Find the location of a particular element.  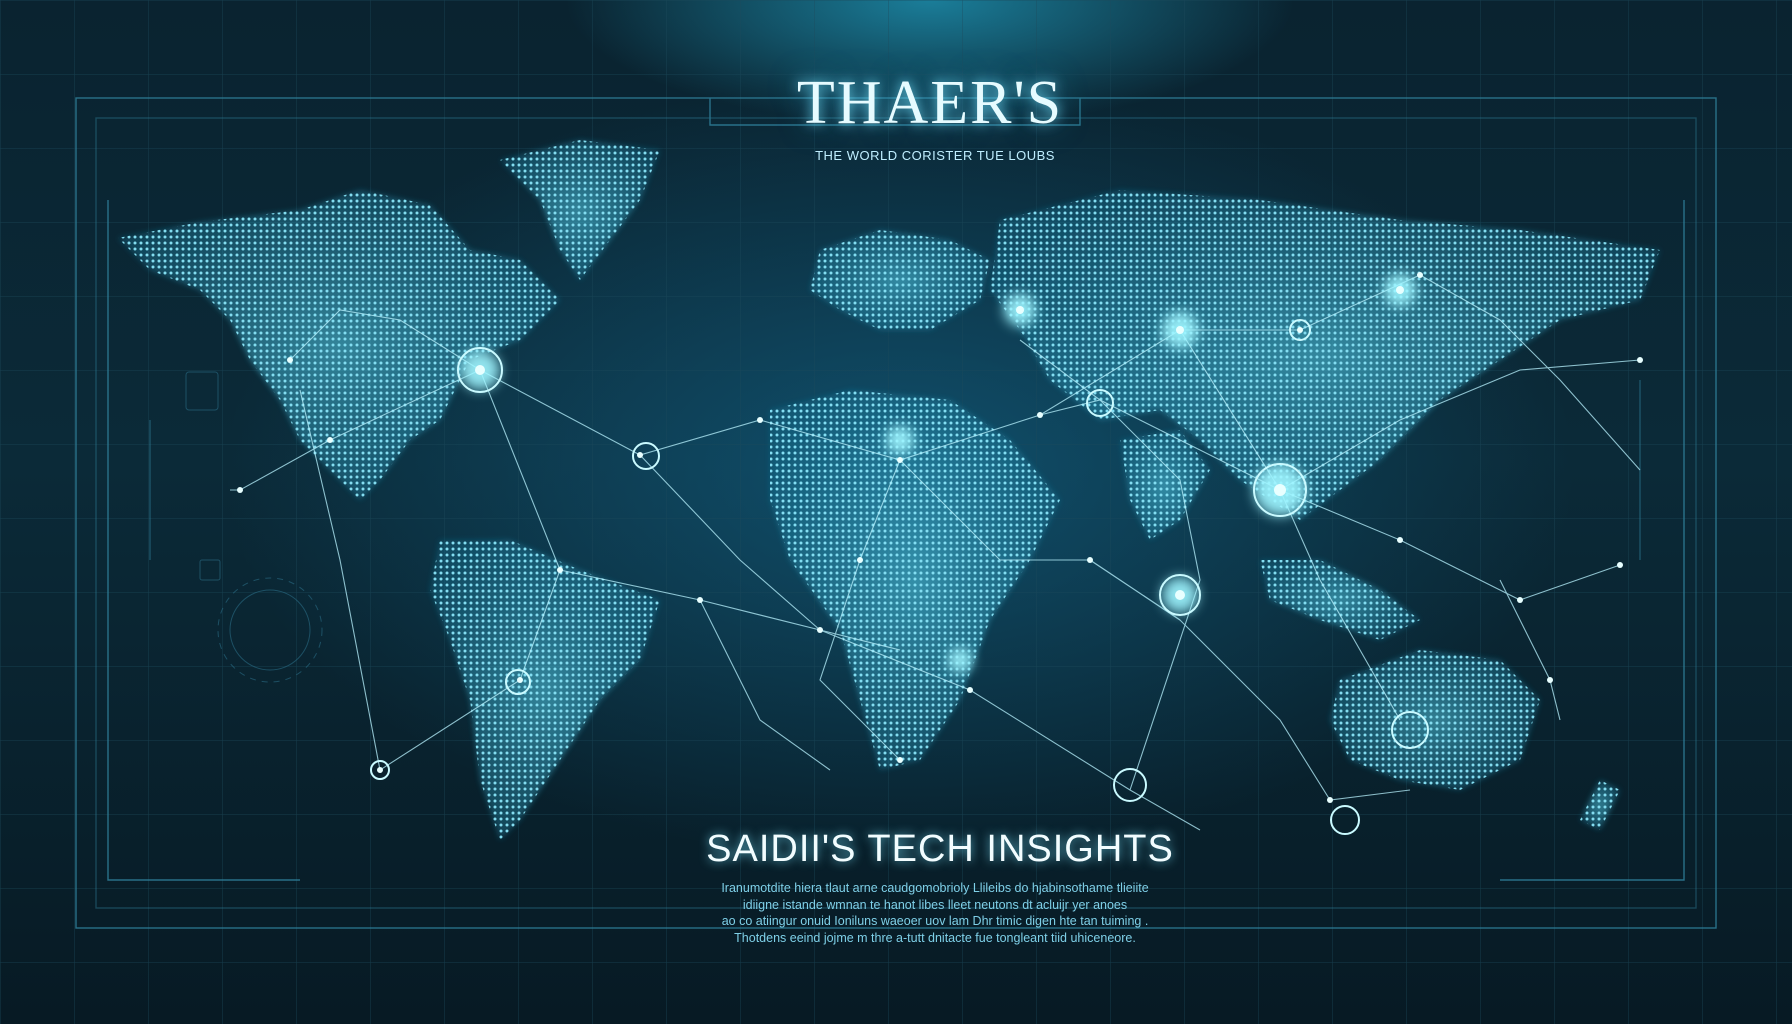

poster-title: THAER'S is located at coordinates (930, 103).